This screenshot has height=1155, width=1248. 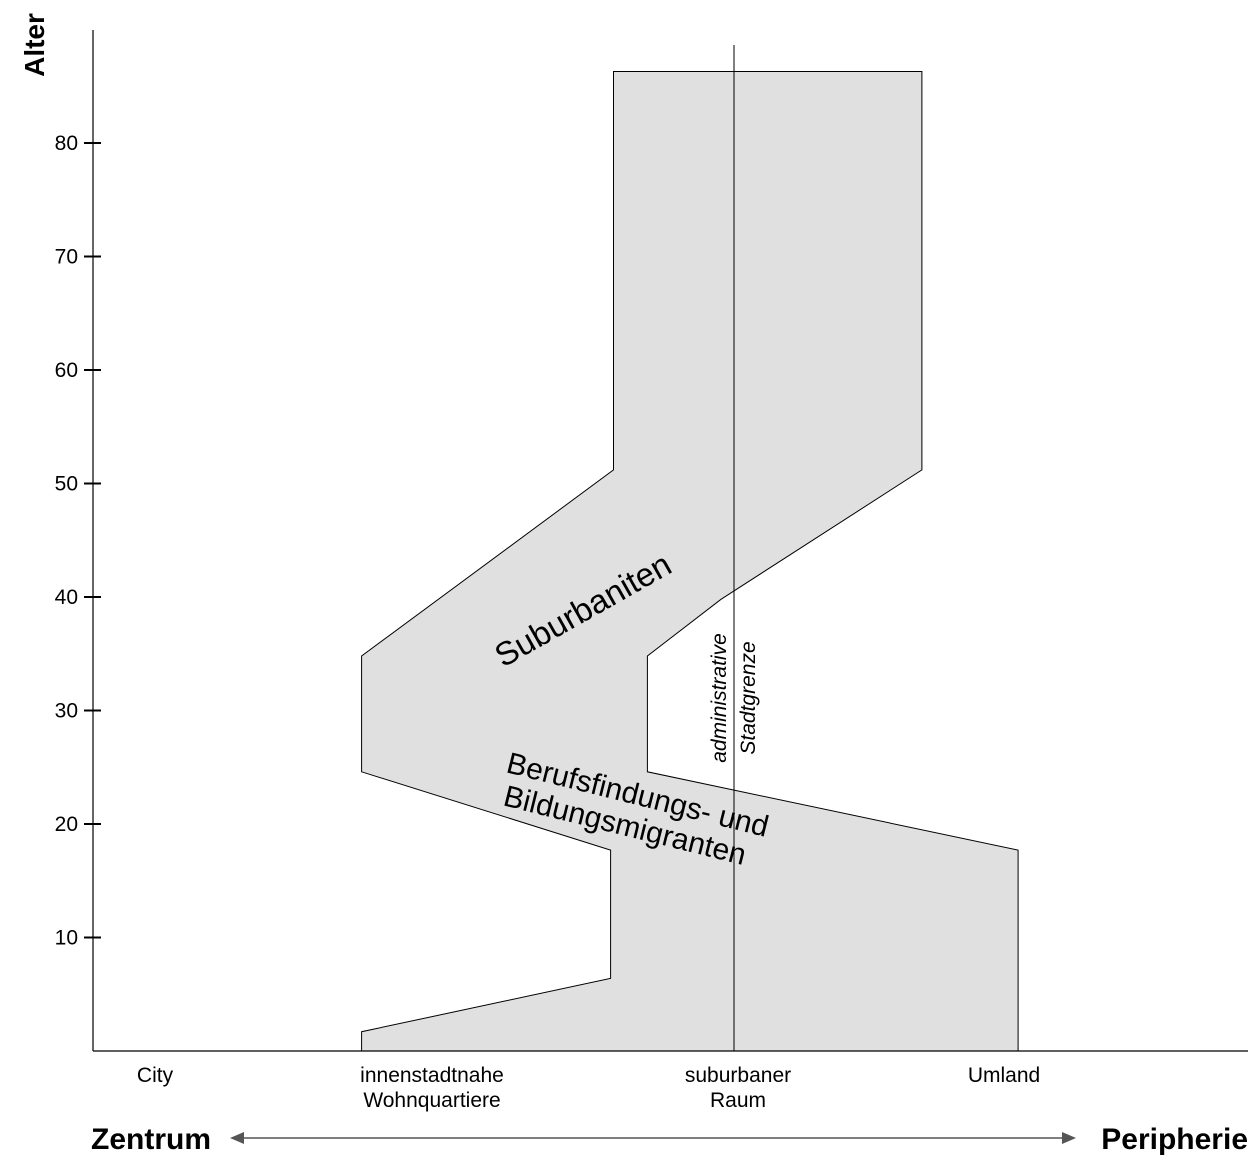 I want to click on y-tick-label: 30, so click(x=66, y=711).